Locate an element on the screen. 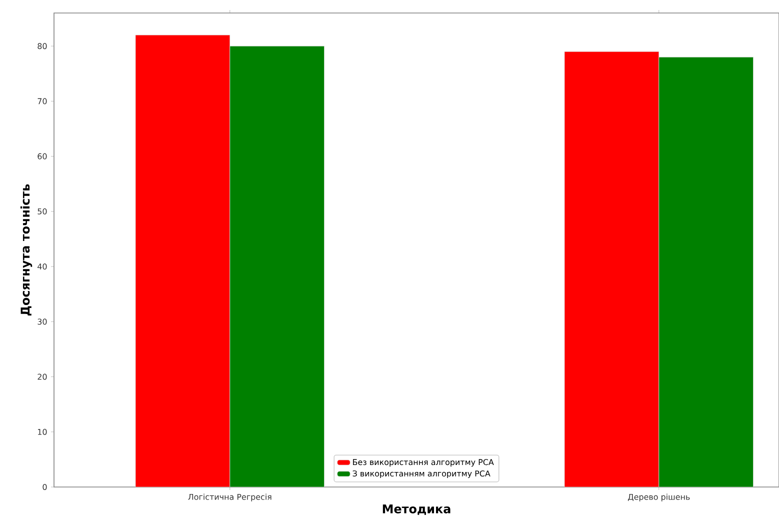 The image size is (779, 527). y-axis-title: Досягнута точність is located at coordinates (26, 250).